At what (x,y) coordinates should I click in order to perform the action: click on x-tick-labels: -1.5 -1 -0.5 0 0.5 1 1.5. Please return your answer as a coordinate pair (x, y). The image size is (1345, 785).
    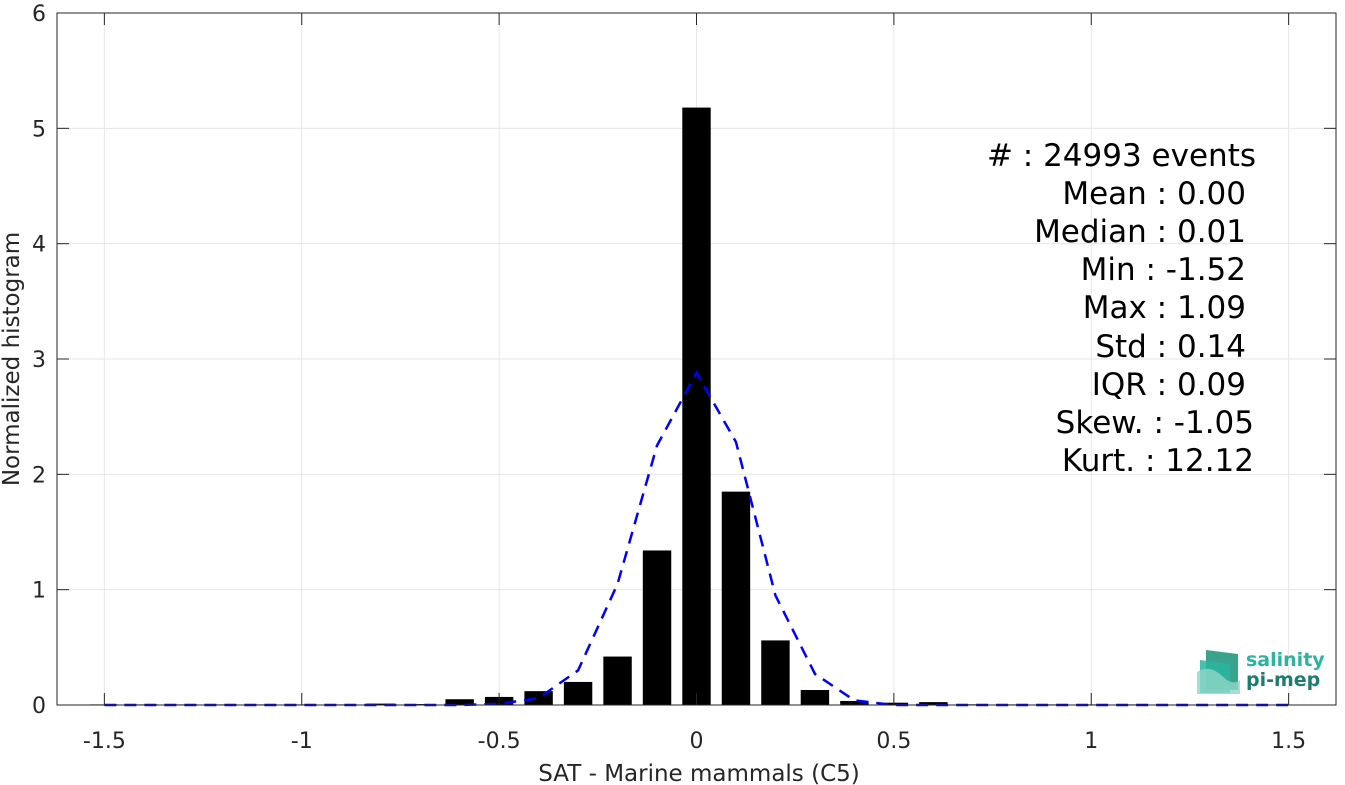
    Looking at the image, I should click on (694, 741).